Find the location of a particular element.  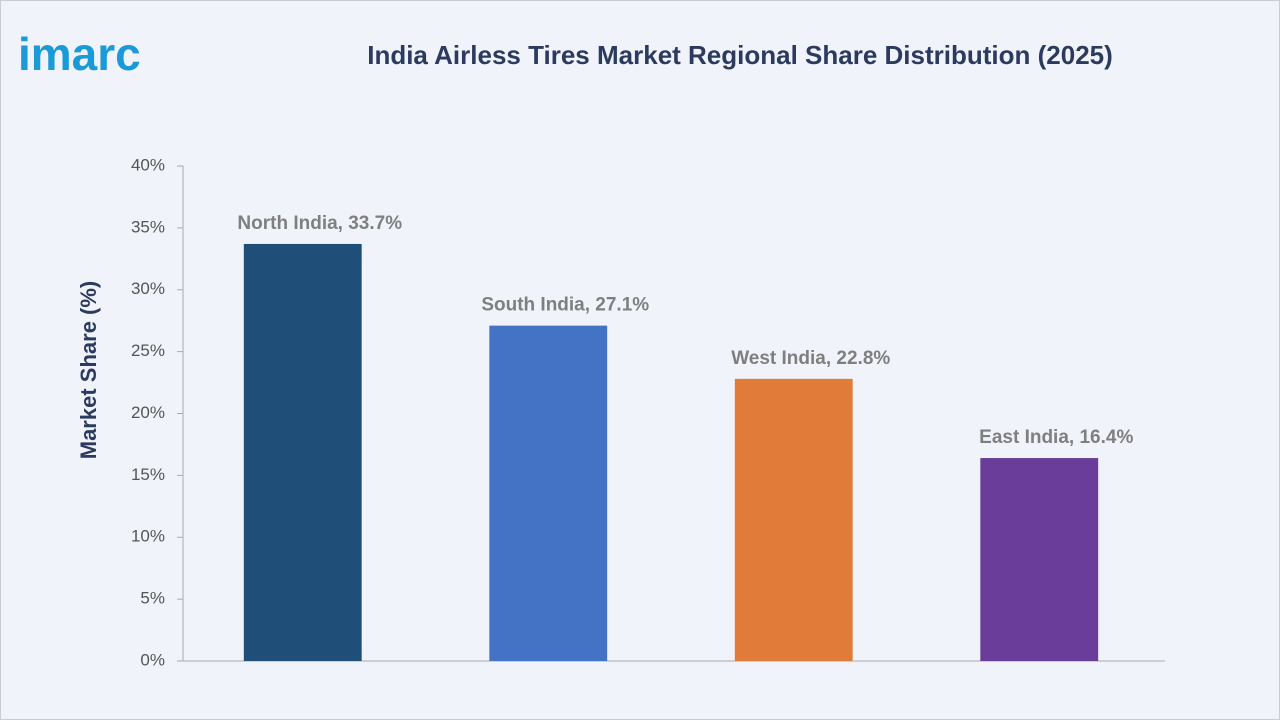

y-tick-label: 40% is located at coordinates (148, 164).